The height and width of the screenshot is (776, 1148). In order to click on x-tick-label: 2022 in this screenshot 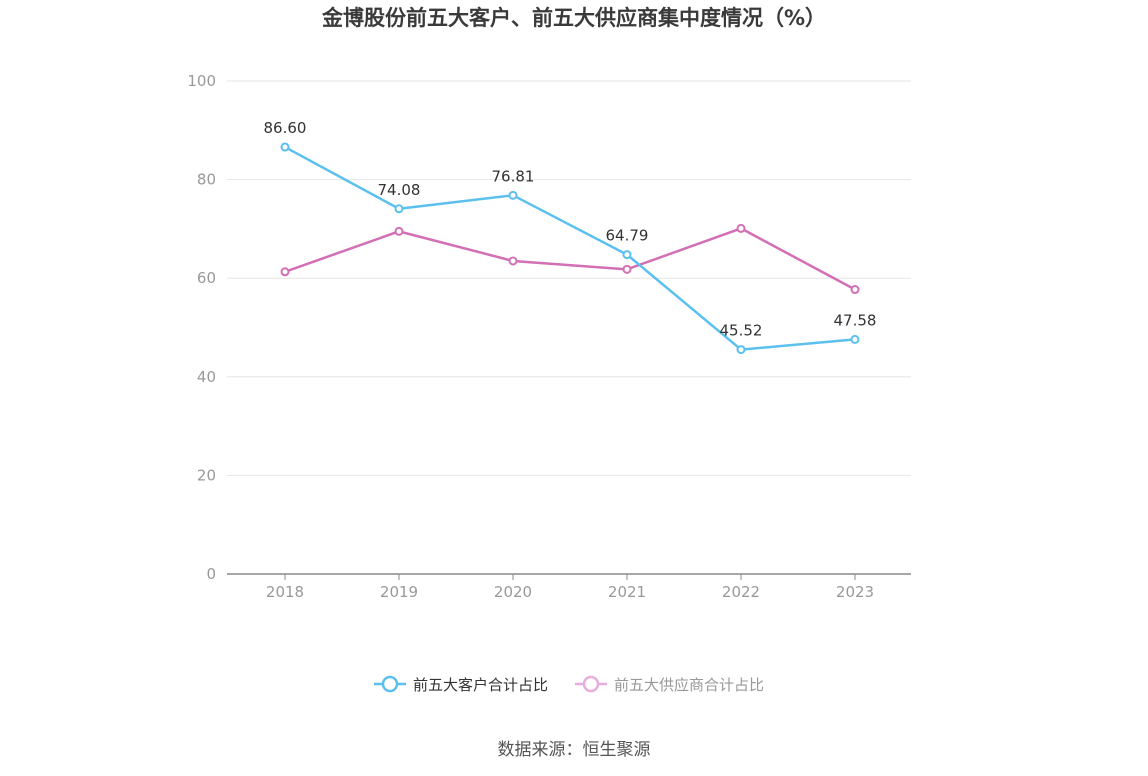, I will do `click(741, 592)`.